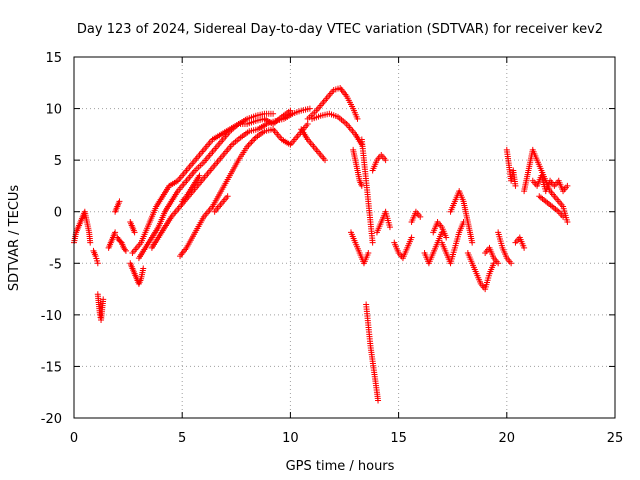  Describe the element at coordinates (51, 316) in the screenshot. I see `y-tick-label: -10` at that location.